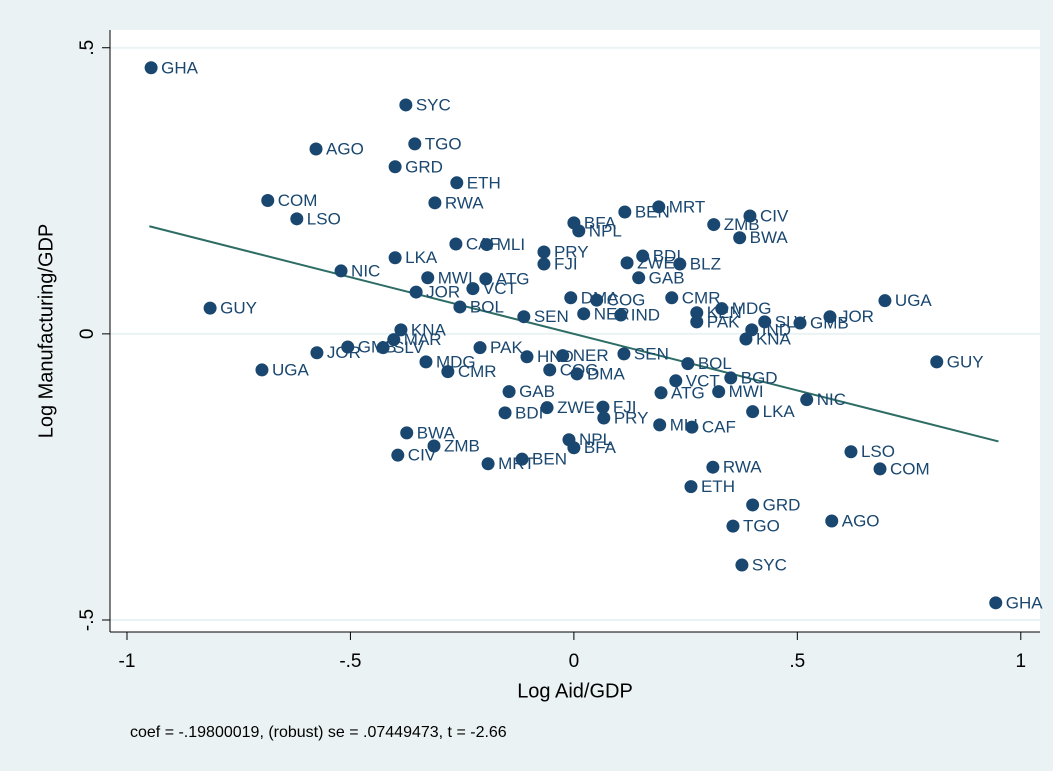  I want to click on point-label: GMB, so click(377, 347).